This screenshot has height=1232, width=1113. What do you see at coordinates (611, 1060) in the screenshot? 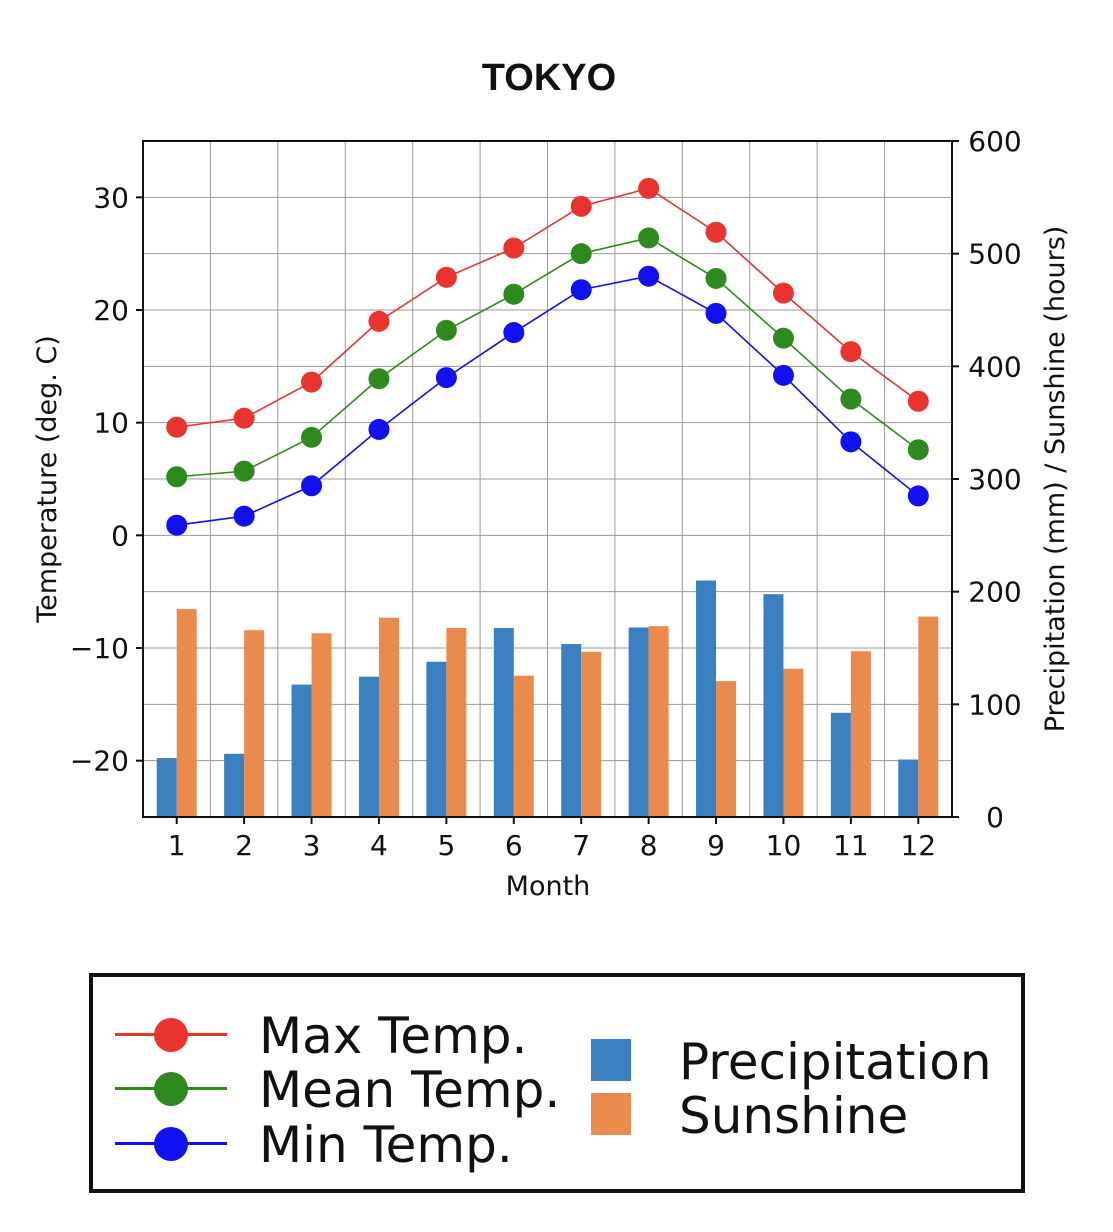
I see `legend-precipitation-swatch` at bounding box center [611, 1060].